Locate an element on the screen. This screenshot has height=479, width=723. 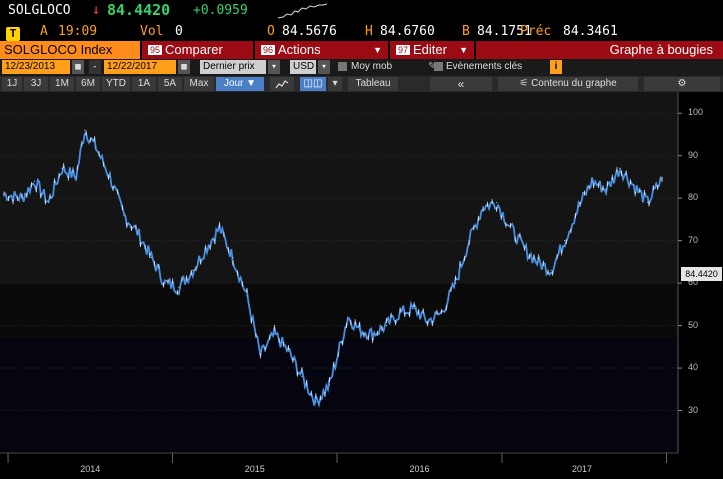
edit-button: 97 Editer ▼ is located at coordinates (432, 50).